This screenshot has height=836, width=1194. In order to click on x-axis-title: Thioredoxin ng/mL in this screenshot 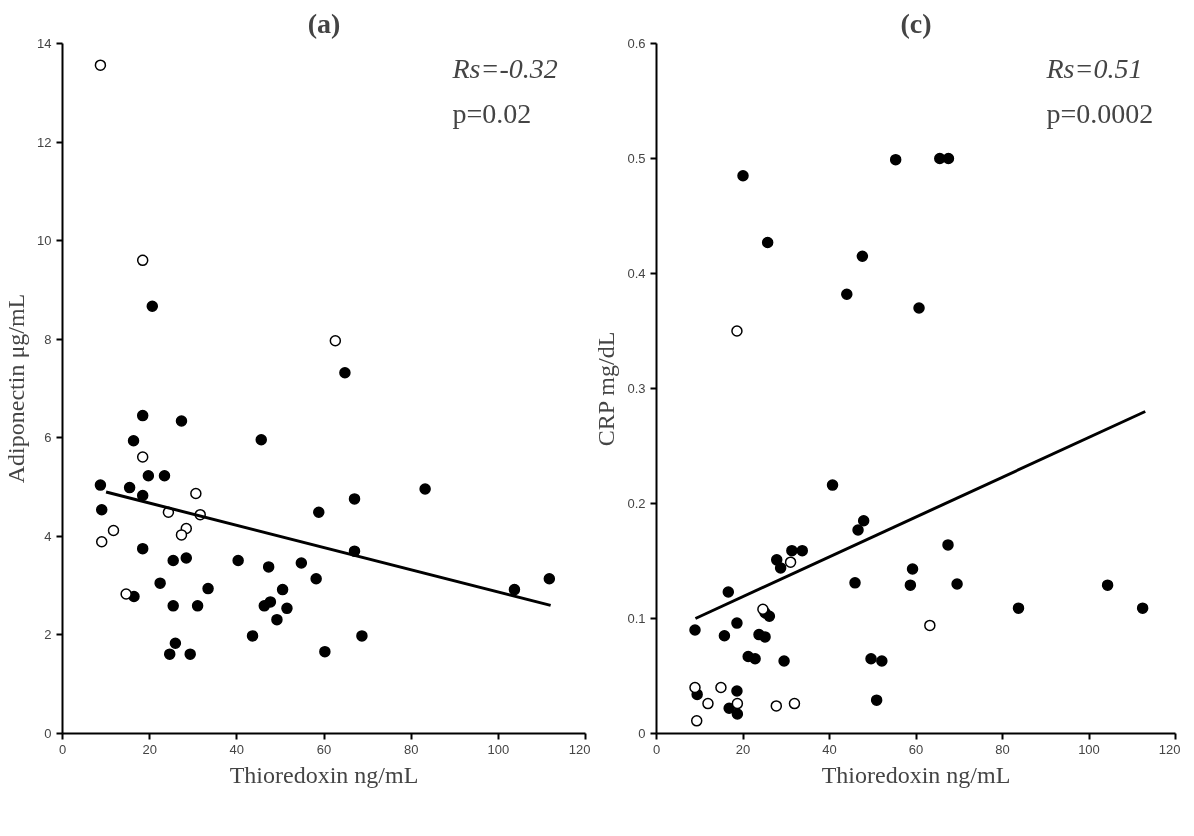, I will do `click(916, 774)`.